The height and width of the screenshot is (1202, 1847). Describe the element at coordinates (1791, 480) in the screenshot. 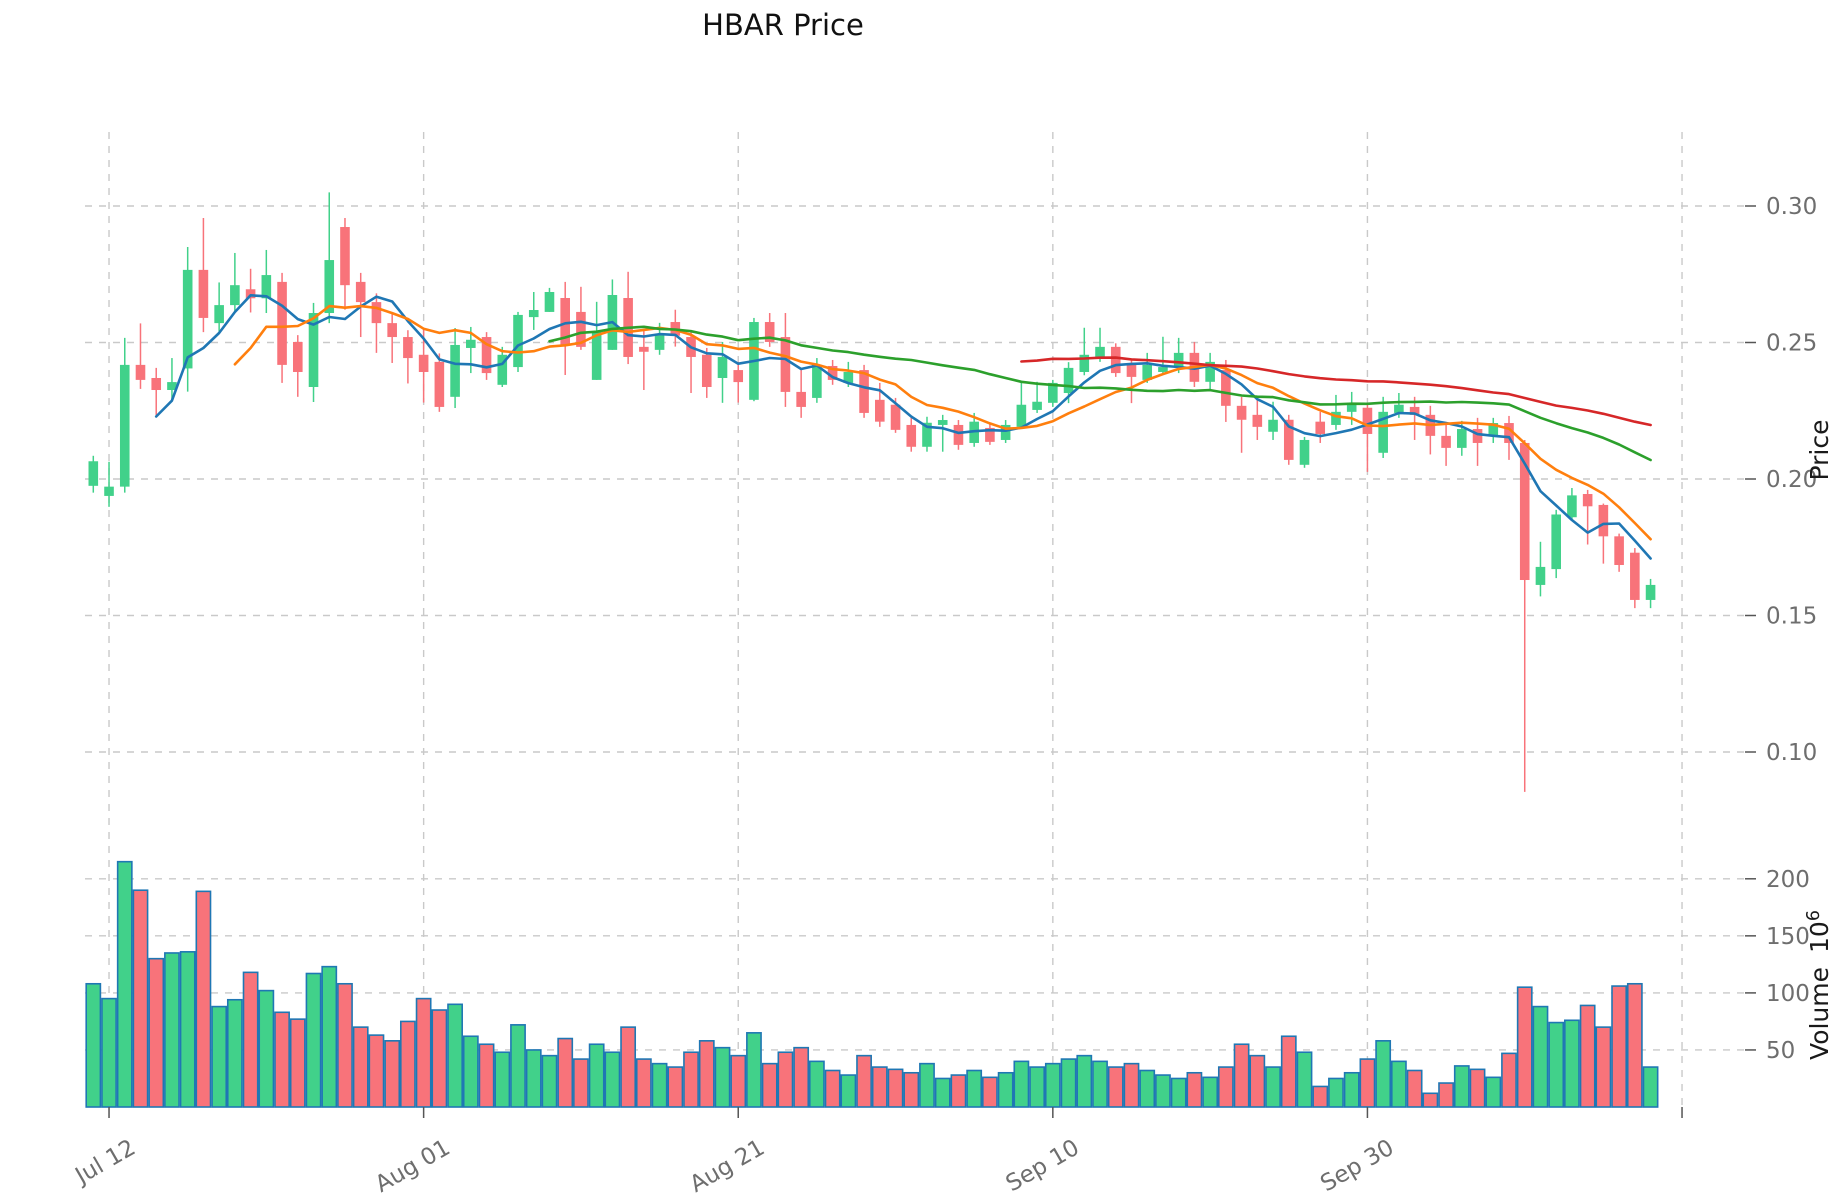

I see `price-tick-label: 0.20` at that location.